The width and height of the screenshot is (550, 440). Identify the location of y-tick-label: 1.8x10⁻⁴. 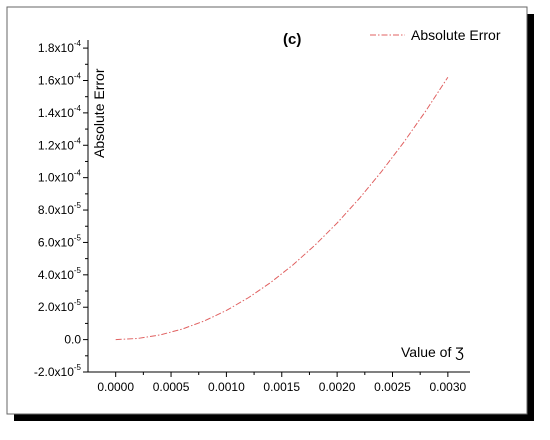
(60, 47).